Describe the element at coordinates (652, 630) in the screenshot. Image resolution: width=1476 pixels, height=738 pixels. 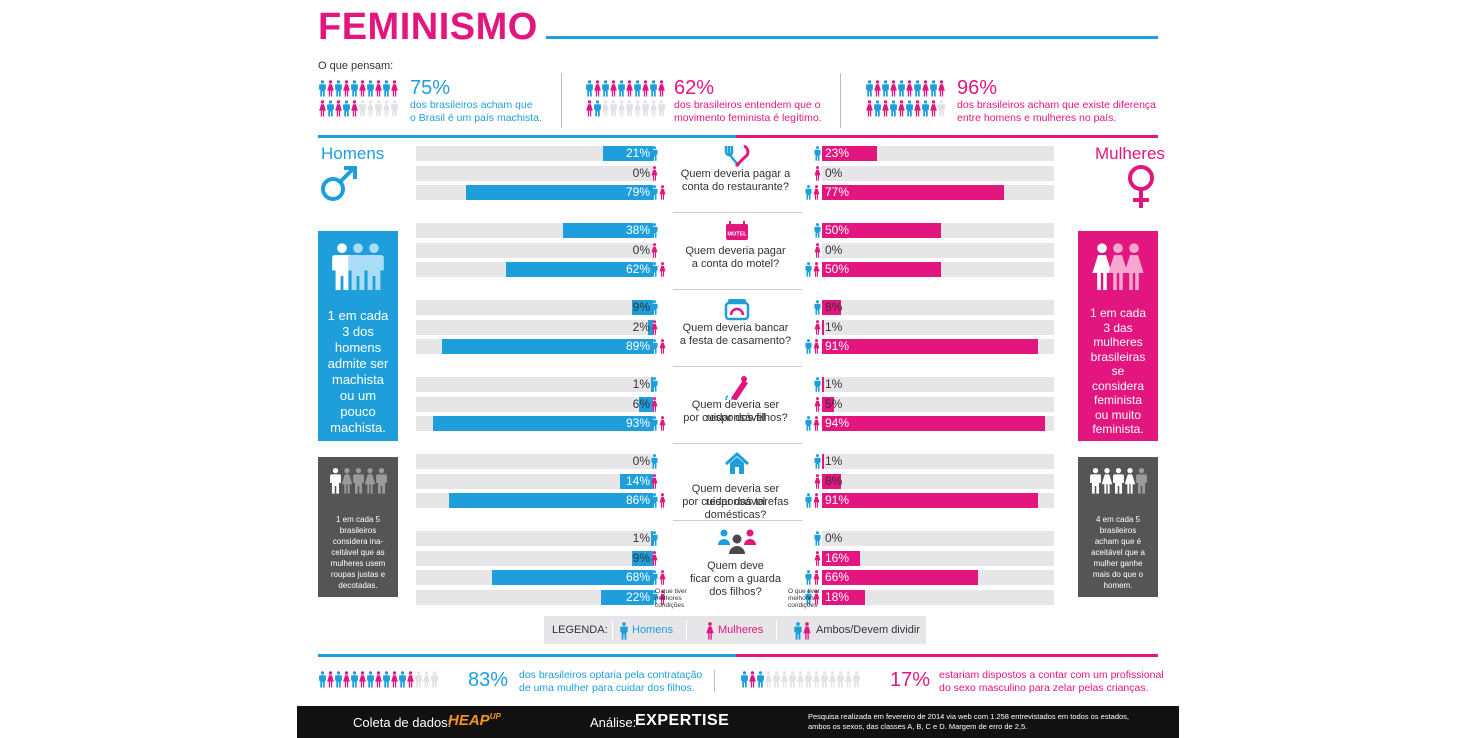
I see `legend-item-men: Homens` at that location.